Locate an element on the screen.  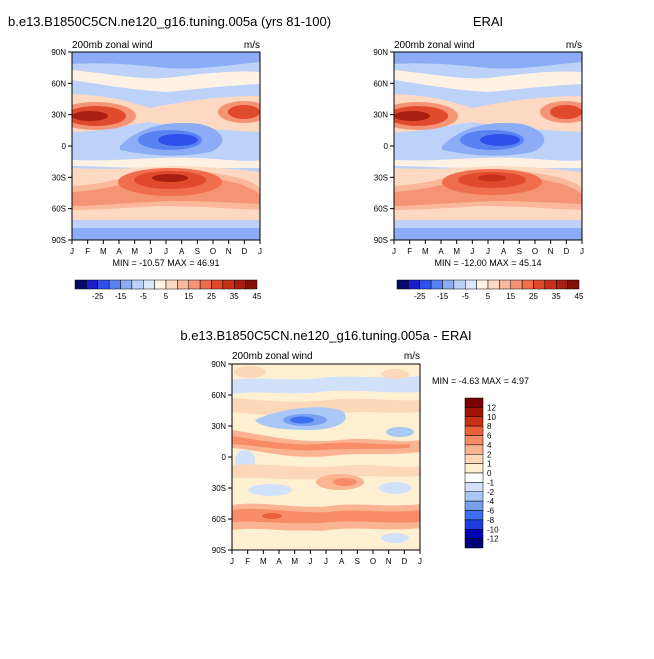
stats-label: MIN = -10.57 MAX = 46.91 is located at coordinates (165, 263).